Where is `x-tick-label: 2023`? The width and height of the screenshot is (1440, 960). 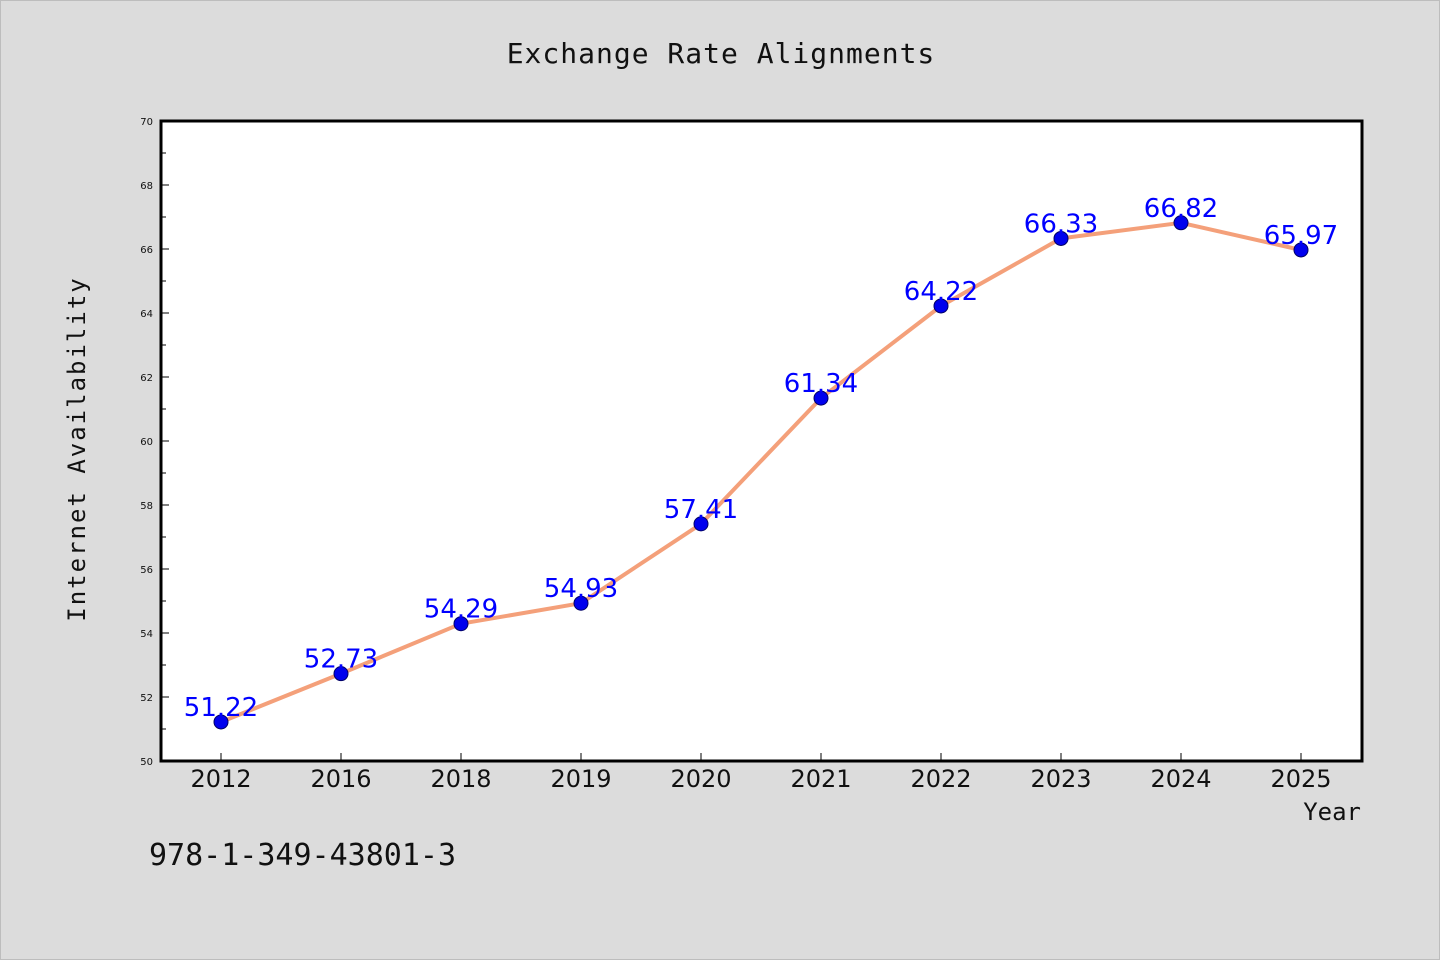
x-tick-label: 2023 is located at coordinates (1060, 779).